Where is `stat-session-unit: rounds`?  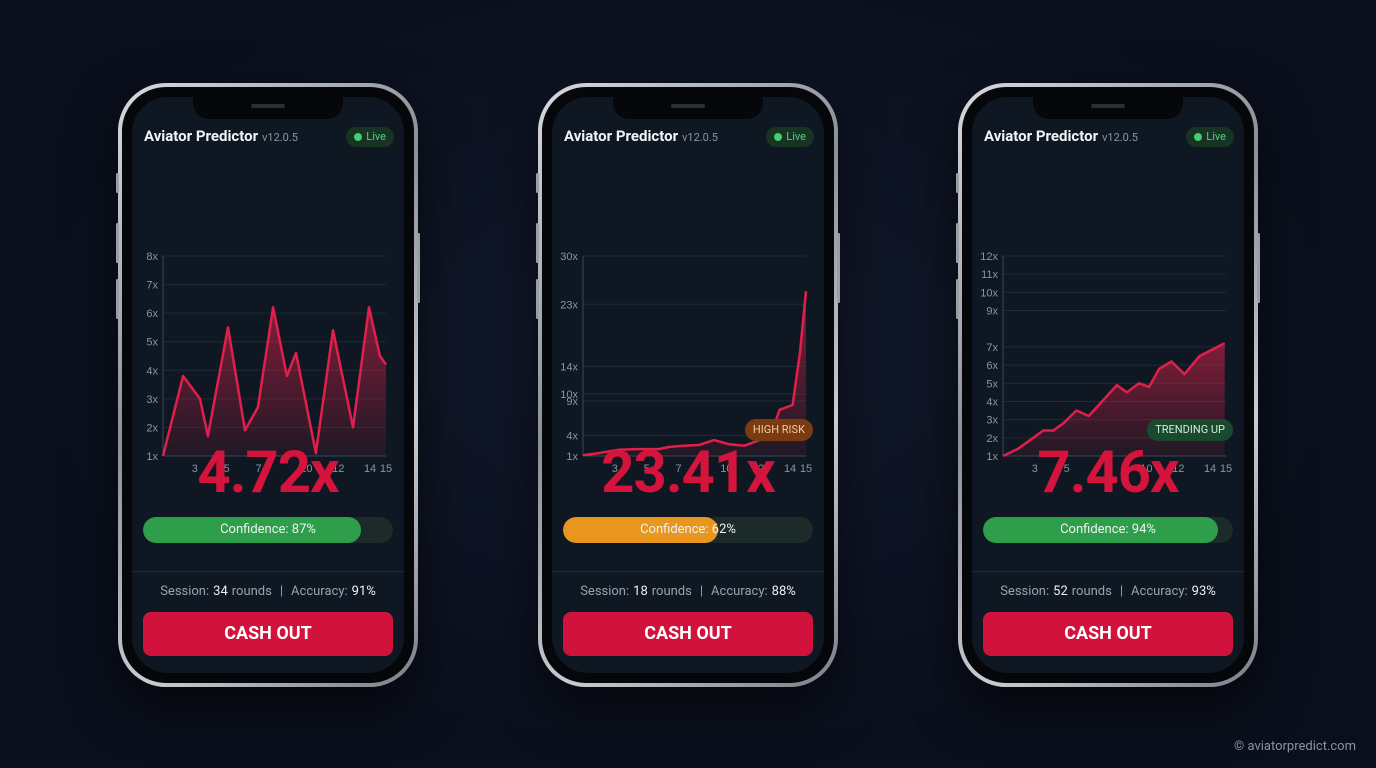 stat-session-unit: rounds is located at coordinates (671, 591).